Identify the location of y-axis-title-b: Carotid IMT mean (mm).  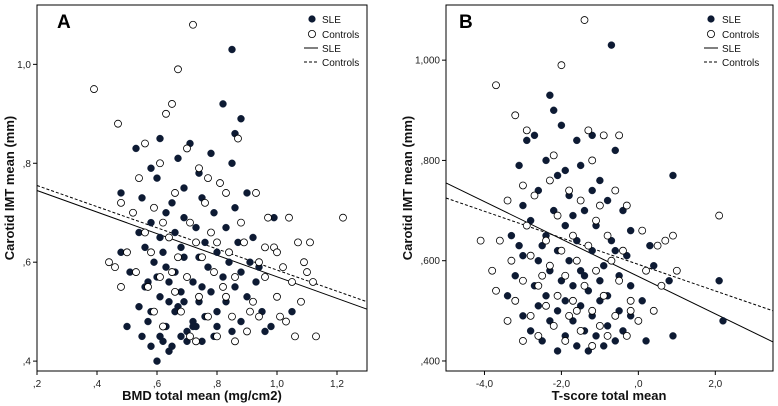
(407, 188).